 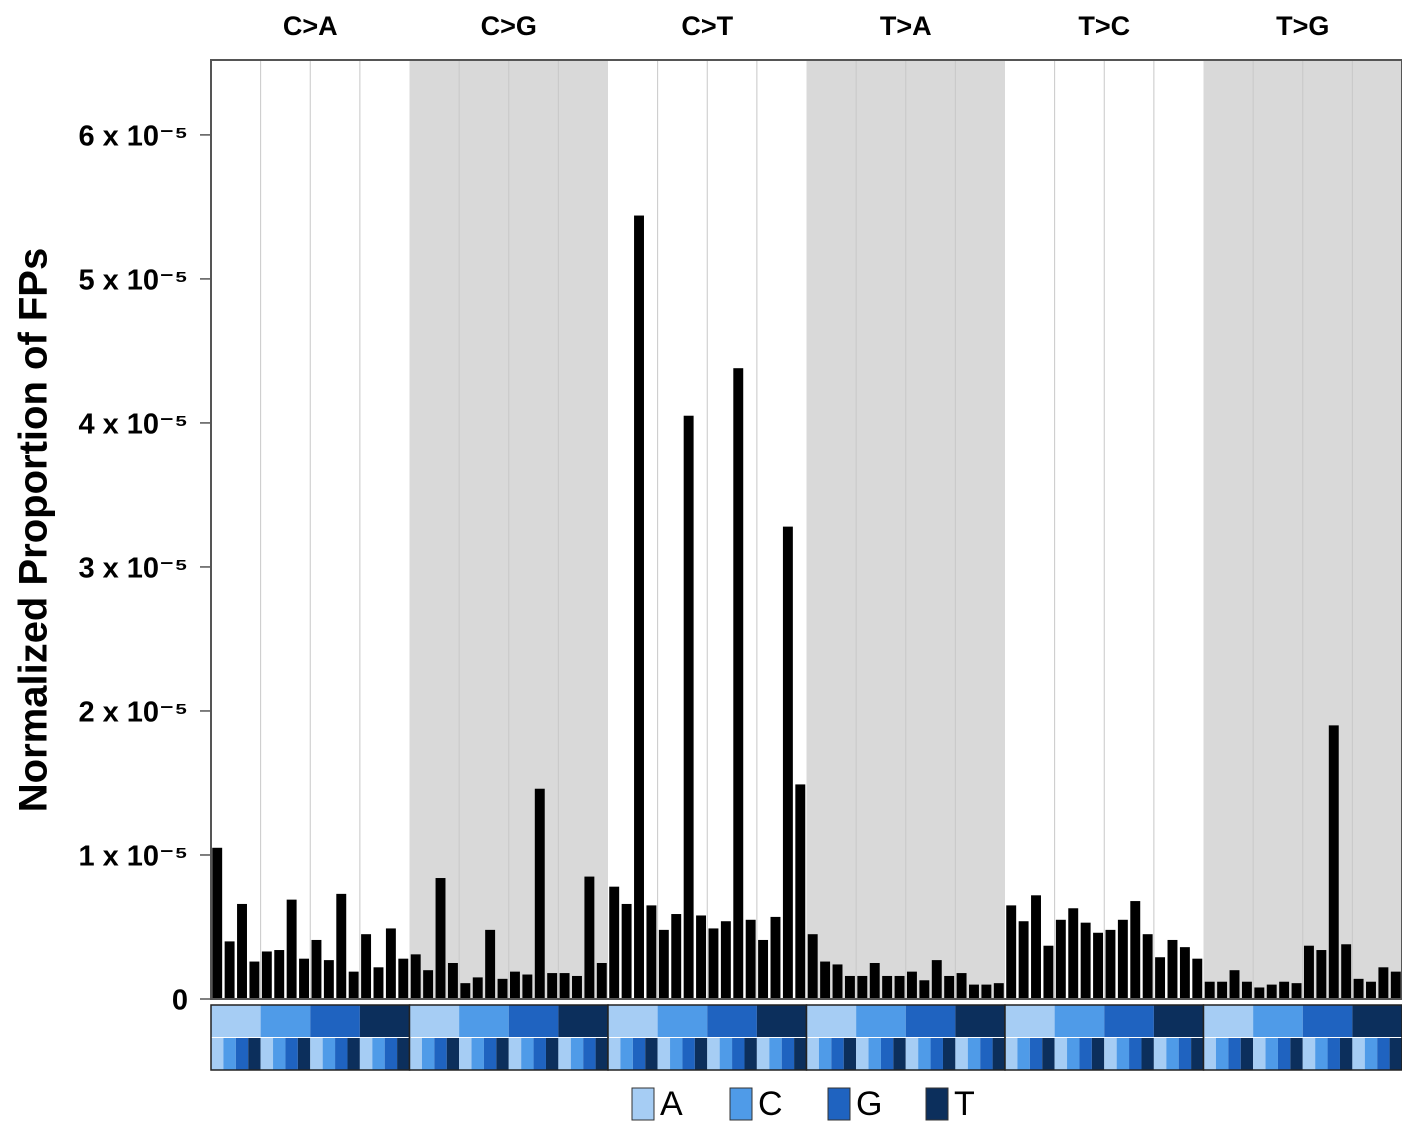 I want to click on legend-swatch, so click(x=643, y=1104).